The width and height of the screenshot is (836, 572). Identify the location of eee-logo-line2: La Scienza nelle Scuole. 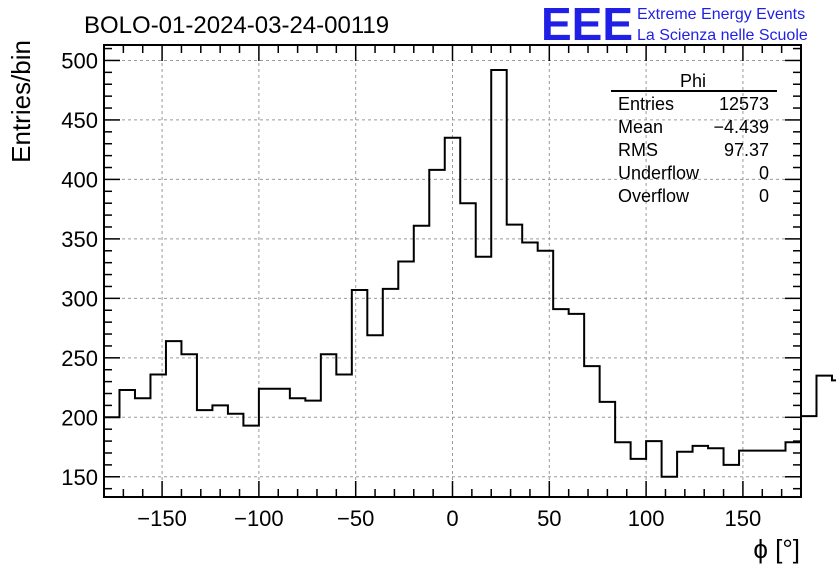
(722, 35).